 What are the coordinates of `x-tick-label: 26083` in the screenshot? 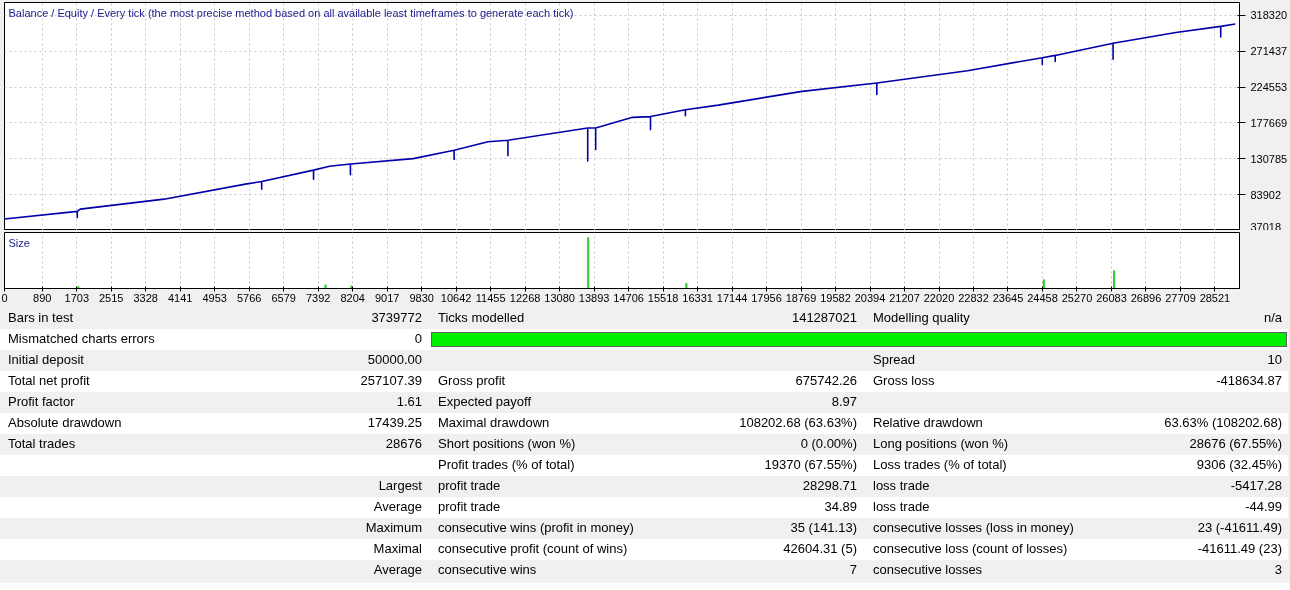 It's located at (1111, 297).